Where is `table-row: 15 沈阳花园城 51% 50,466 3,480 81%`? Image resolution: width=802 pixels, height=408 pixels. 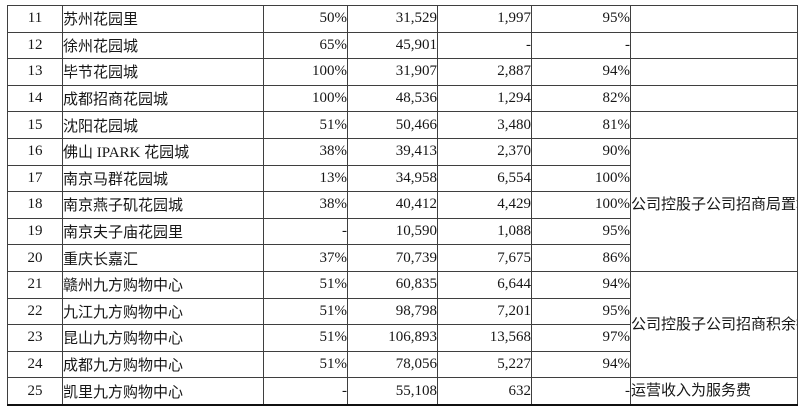 table-row: 15 沈阳花园城 51% 50,466 3,480 81% is located at coordinates (402, 125).